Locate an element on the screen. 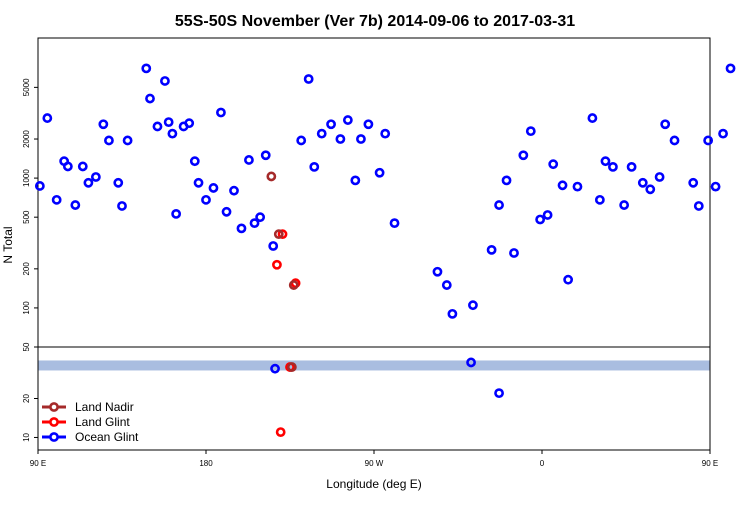 Image resolution: width=750 pixels, height=505 pixels. legend-marker-land-nadir is located at coordinates (54, 407).